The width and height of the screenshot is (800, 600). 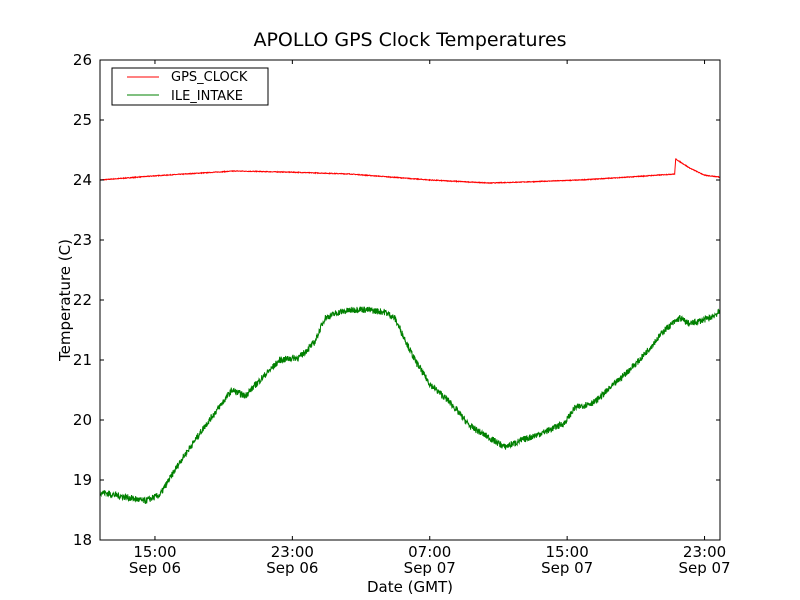 I want to click on y-tick-label: 20, so click(x=82, y=420).